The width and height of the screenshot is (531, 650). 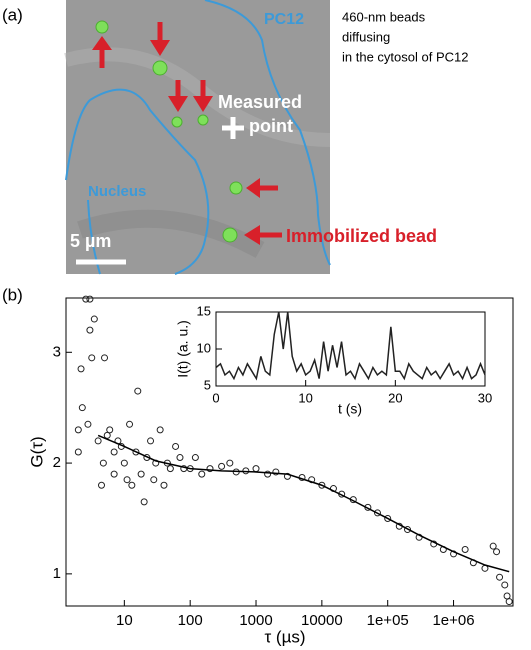 What do you see at coordinates (405, 56) in the screenshot?
I see `caption-line: in the cytosol of PC12` at bounding box center [405, 56].